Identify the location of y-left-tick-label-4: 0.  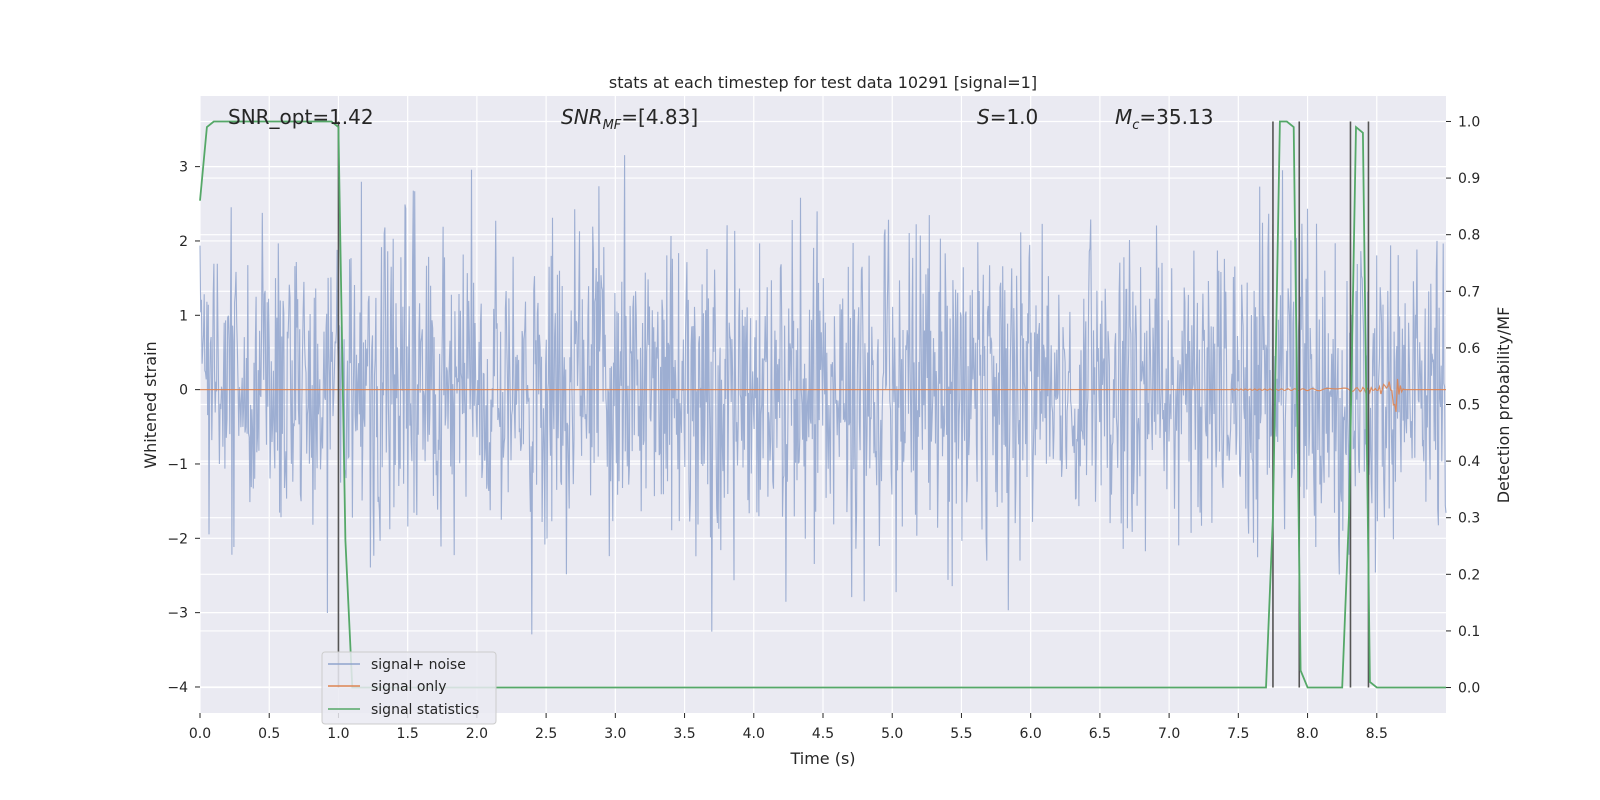
(183, 391).